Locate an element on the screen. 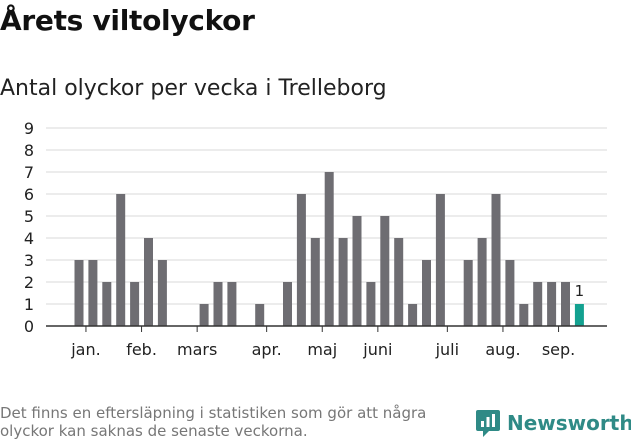 The height and width of the screenshot is (440, 631). newsworthy-logo-icon is located at coordinates (488, 423).